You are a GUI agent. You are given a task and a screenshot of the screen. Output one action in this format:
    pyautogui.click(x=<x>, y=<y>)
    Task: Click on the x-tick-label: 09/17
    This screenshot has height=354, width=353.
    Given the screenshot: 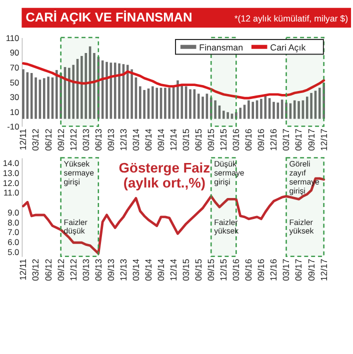 What is the action you would take?
    pyautogui.click(x=311, y=270)
    